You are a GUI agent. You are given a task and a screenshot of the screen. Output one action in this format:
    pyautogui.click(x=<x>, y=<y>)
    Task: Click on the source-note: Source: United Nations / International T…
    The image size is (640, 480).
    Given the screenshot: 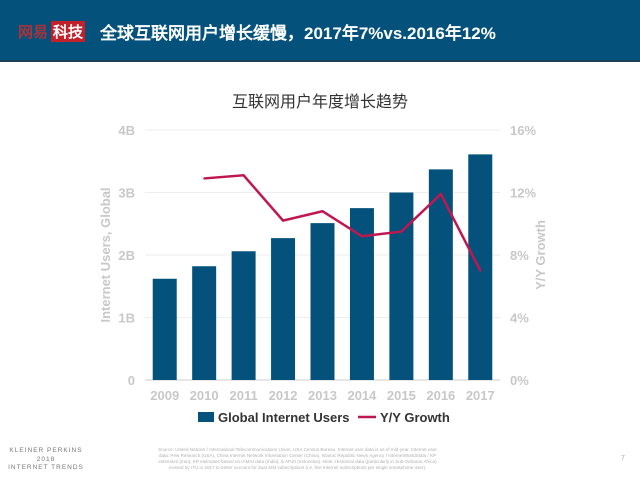 What is the action you would take?
    pyautogui.click(x=297, y=458)
    